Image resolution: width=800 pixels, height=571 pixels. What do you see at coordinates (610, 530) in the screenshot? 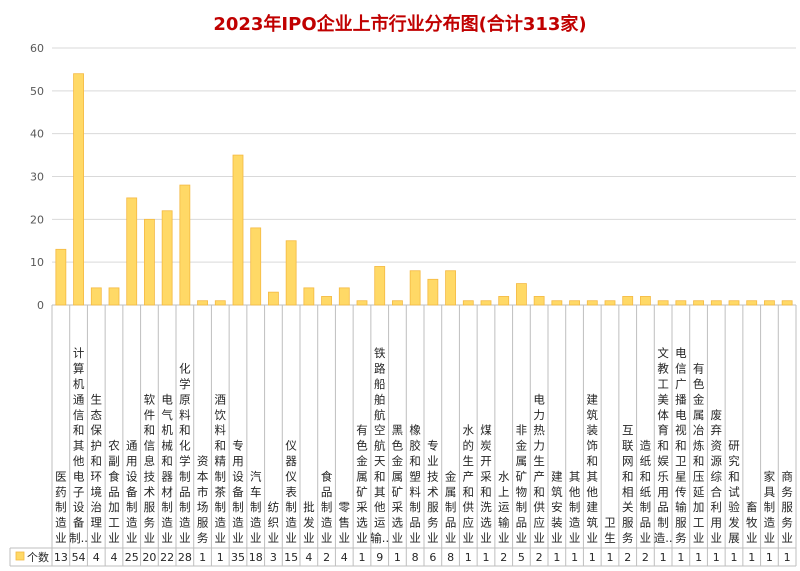
I see `category-label: 卫生` at bounding box center [610, 530].